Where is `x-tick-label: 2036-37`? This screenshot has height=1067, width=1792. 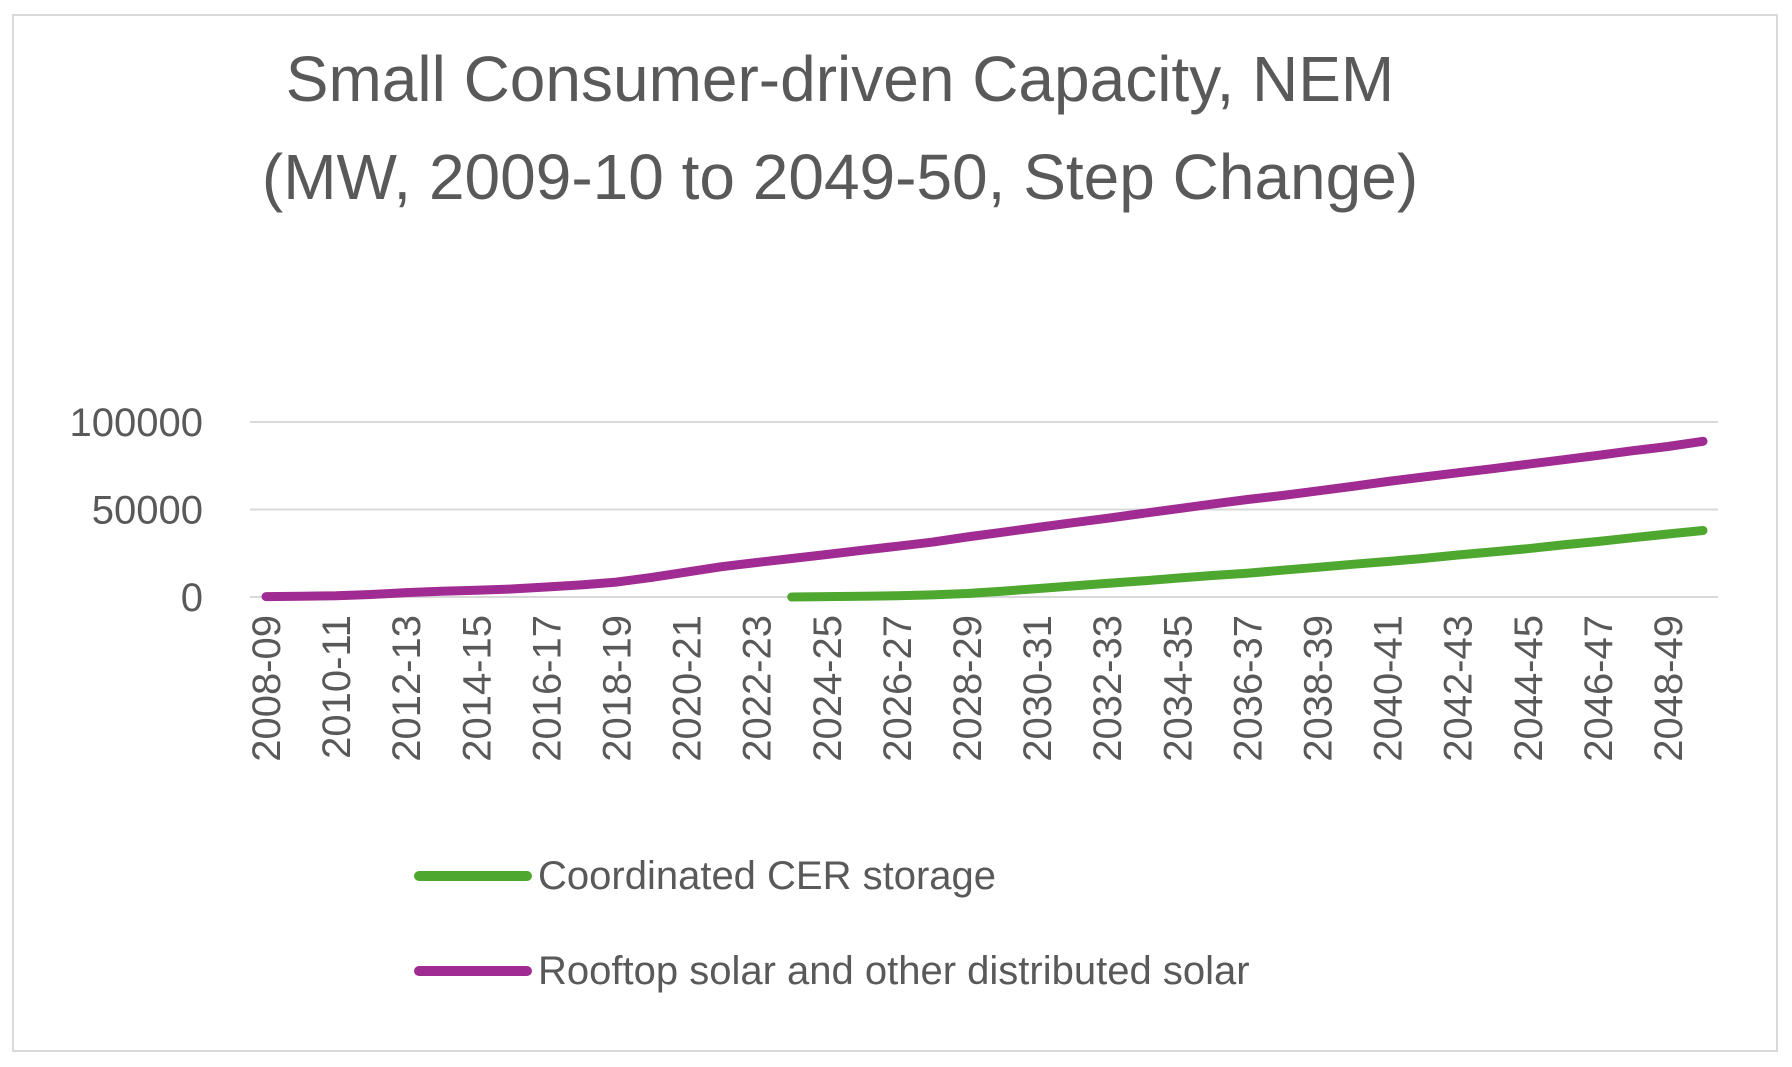 x-tick-label: 2036-37 is located at coordinates (1248, 688).